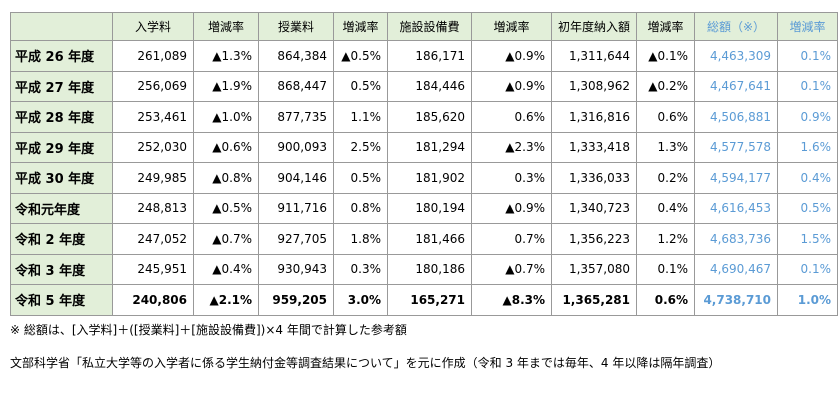 This screenshot has width=840, height=402. Describe the element at coordinates (511, 239) in the screenshot. I see `cell: 0.7%` at that location.